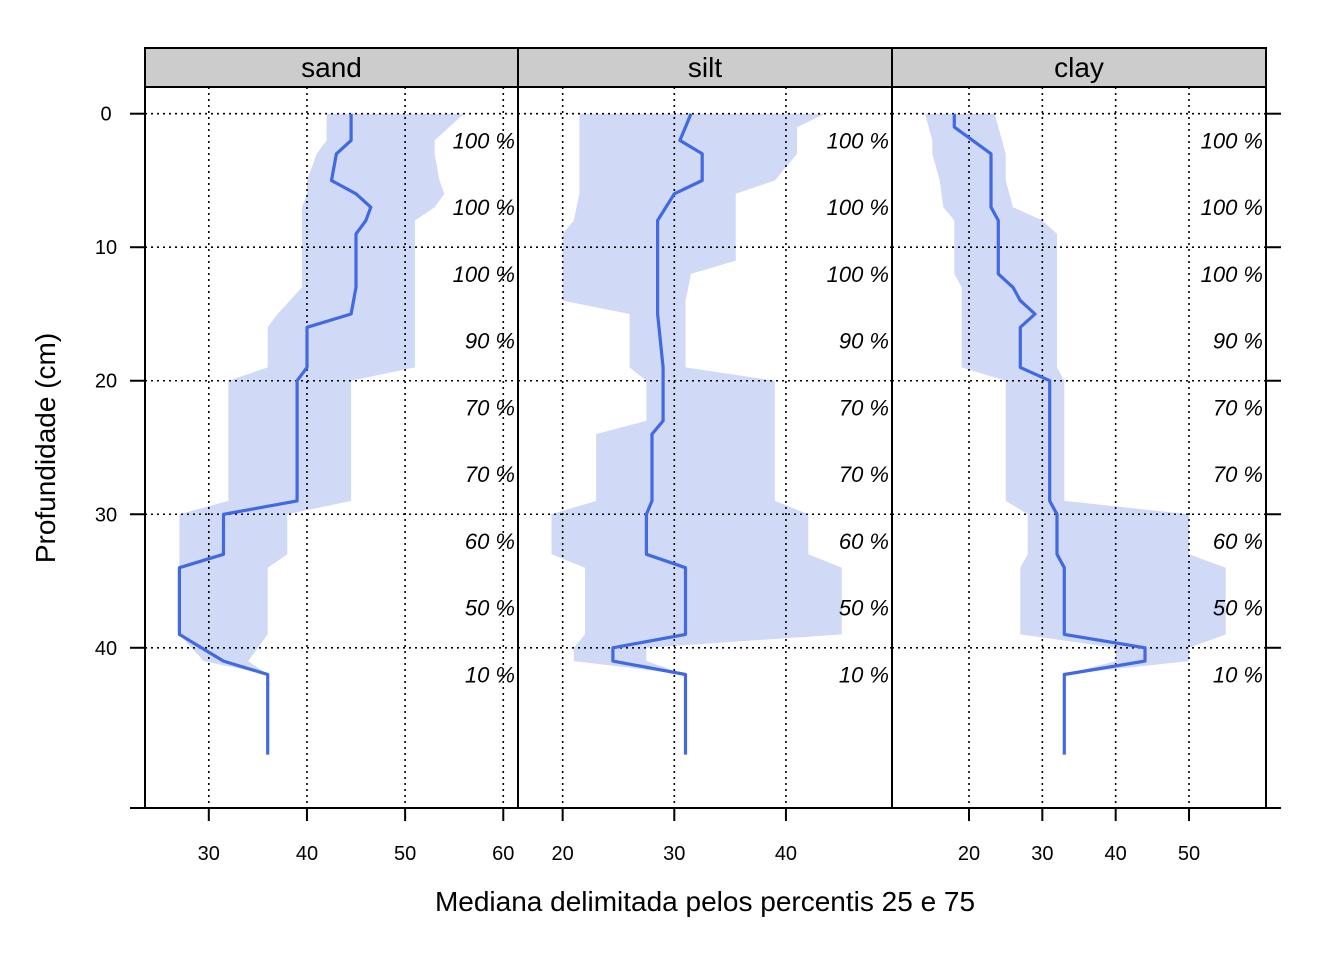 The height and width of the screenshot is (960, 1344). I want to click on y-axis-title: Profundidade (cm), so click(45, 448).